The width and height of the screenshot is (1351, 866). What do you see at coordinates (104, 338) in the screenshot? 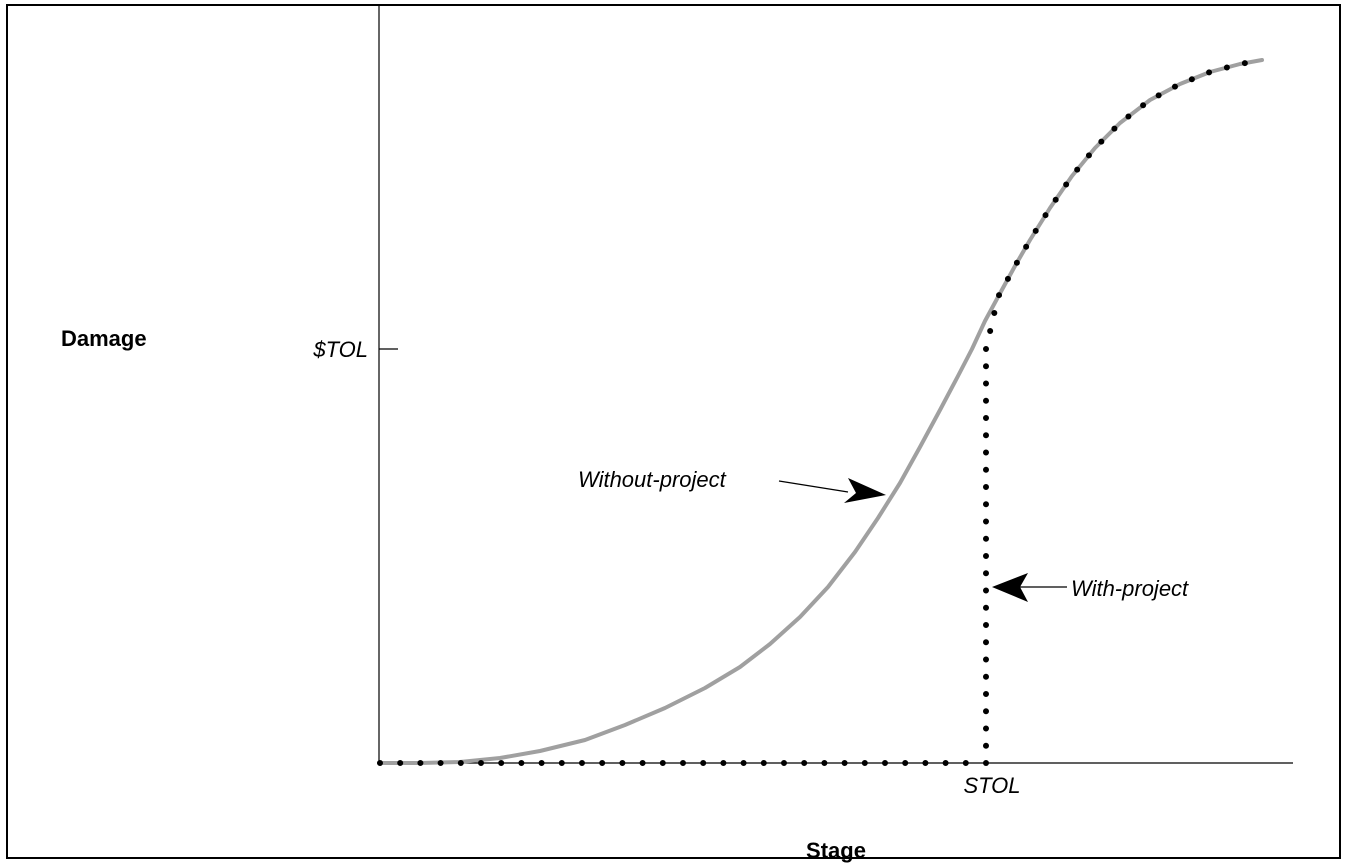
I see `y-axis-label: Damage` at bounding box center [104, 338].